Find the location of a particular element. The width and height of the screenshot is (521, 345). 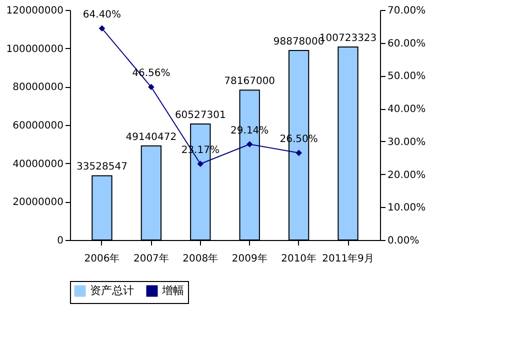

y2-tick-label: 70.00% is located at coordinates (407, 11).